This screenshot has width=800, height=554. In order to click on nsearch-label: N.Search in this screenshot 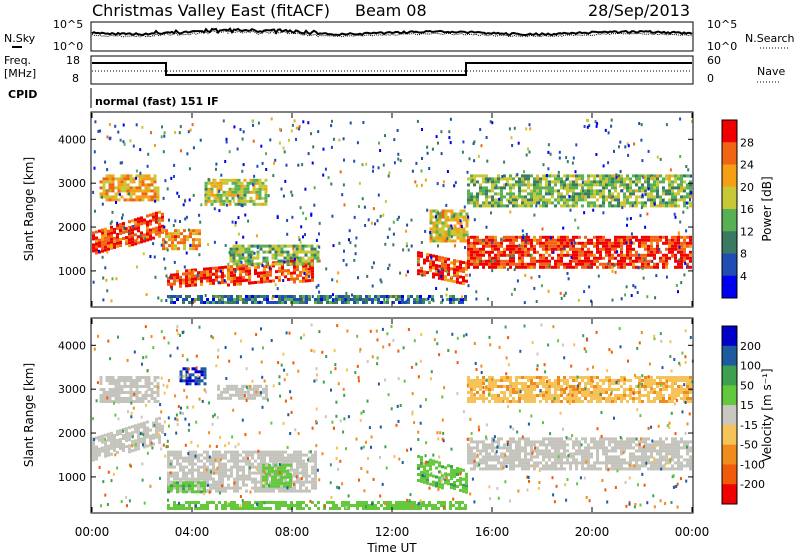, I will do `click(770, 38)`.